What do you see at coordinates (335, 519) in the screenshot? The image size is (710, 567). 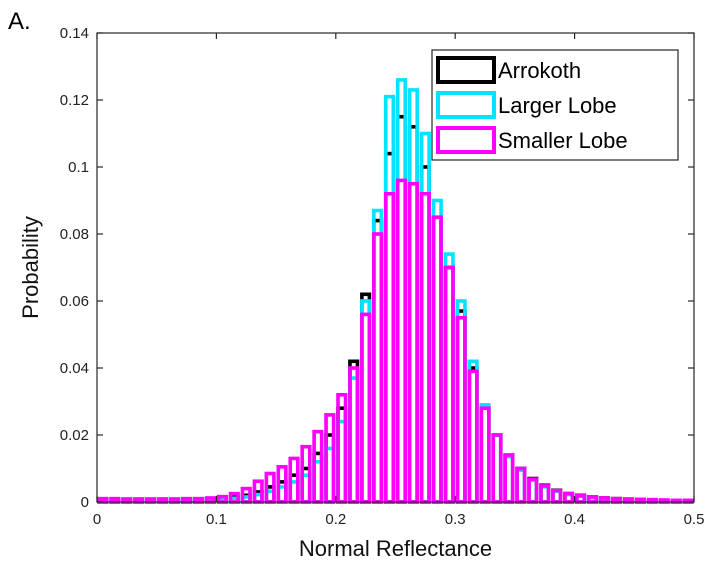 I see `x-tick-label: 0.2` at bounding box center [335, 519].